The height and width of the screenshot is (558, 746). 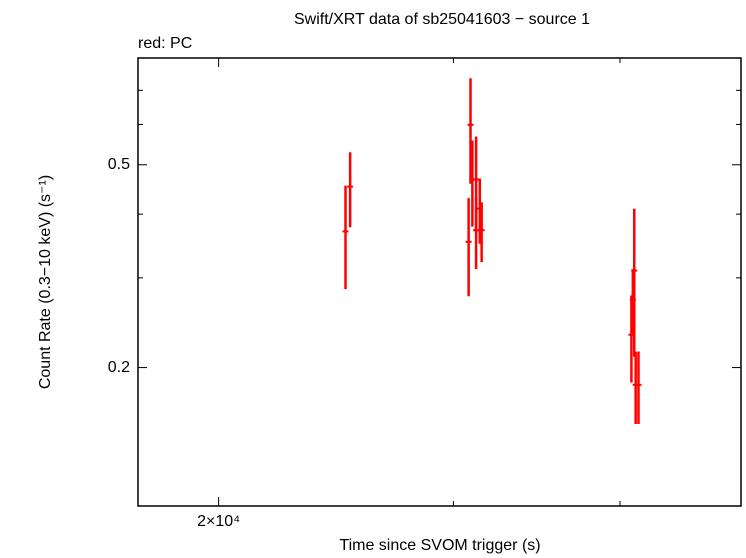 I want to click on x-axis-label: Time since SVOM trigger (s), so click(x=439, y=545).